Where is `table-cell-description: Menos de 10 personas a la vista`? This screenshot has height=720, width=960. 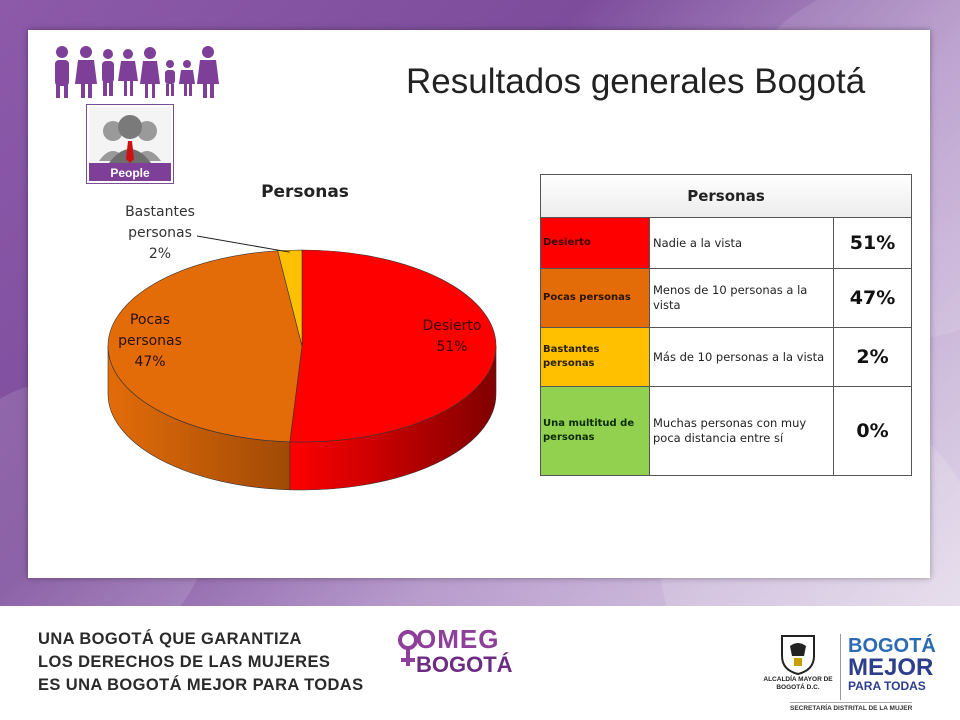
table-cell-description: Menos de 10 personas a la vista is located at coordinates (741, 298).